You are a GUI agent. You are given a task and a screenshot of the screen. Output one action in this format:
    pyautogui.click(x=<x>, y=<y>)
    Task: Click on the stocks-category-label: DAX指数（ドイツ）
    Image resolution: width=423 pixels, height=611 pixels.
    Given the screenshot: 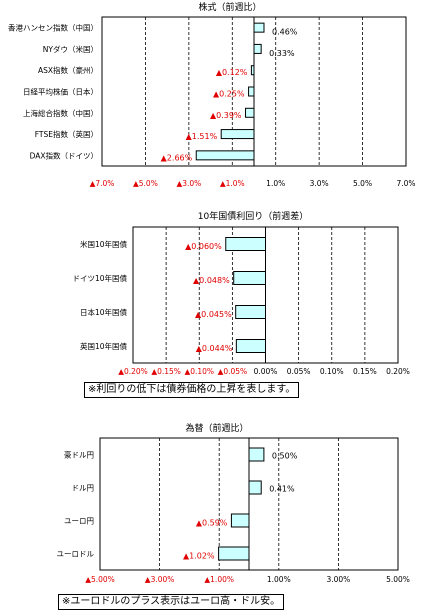 What is the action you would take?
    pyautogui.click(x=64, y=155)
    